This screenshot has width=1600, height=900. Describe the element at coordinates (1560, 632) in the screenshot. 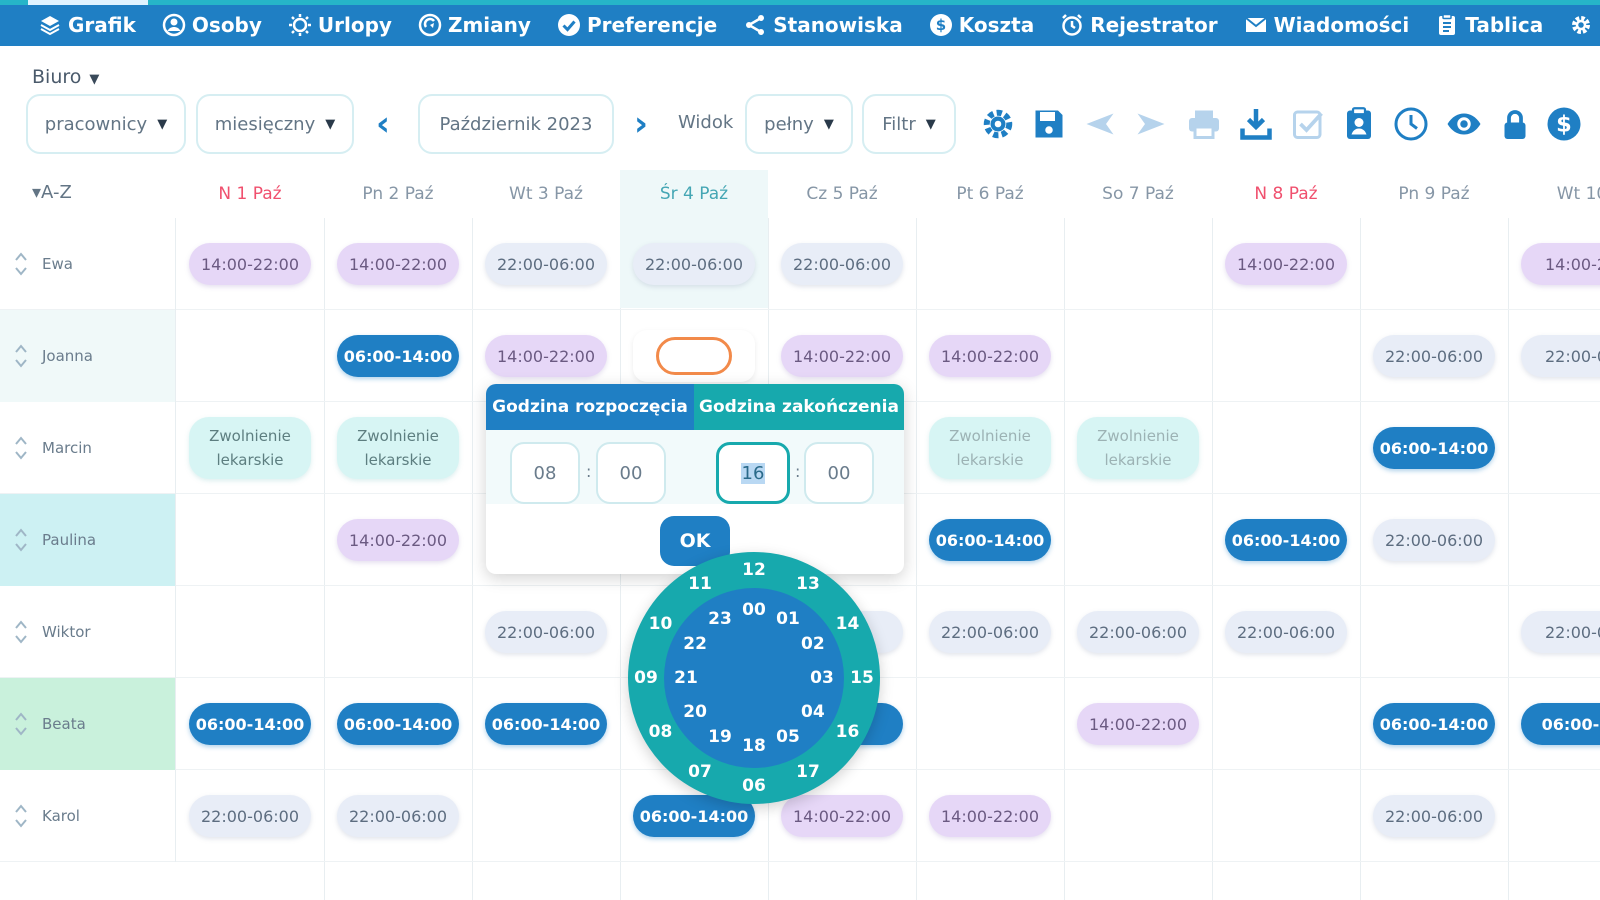

I see `shift-pill: 22:00-0` at that location.